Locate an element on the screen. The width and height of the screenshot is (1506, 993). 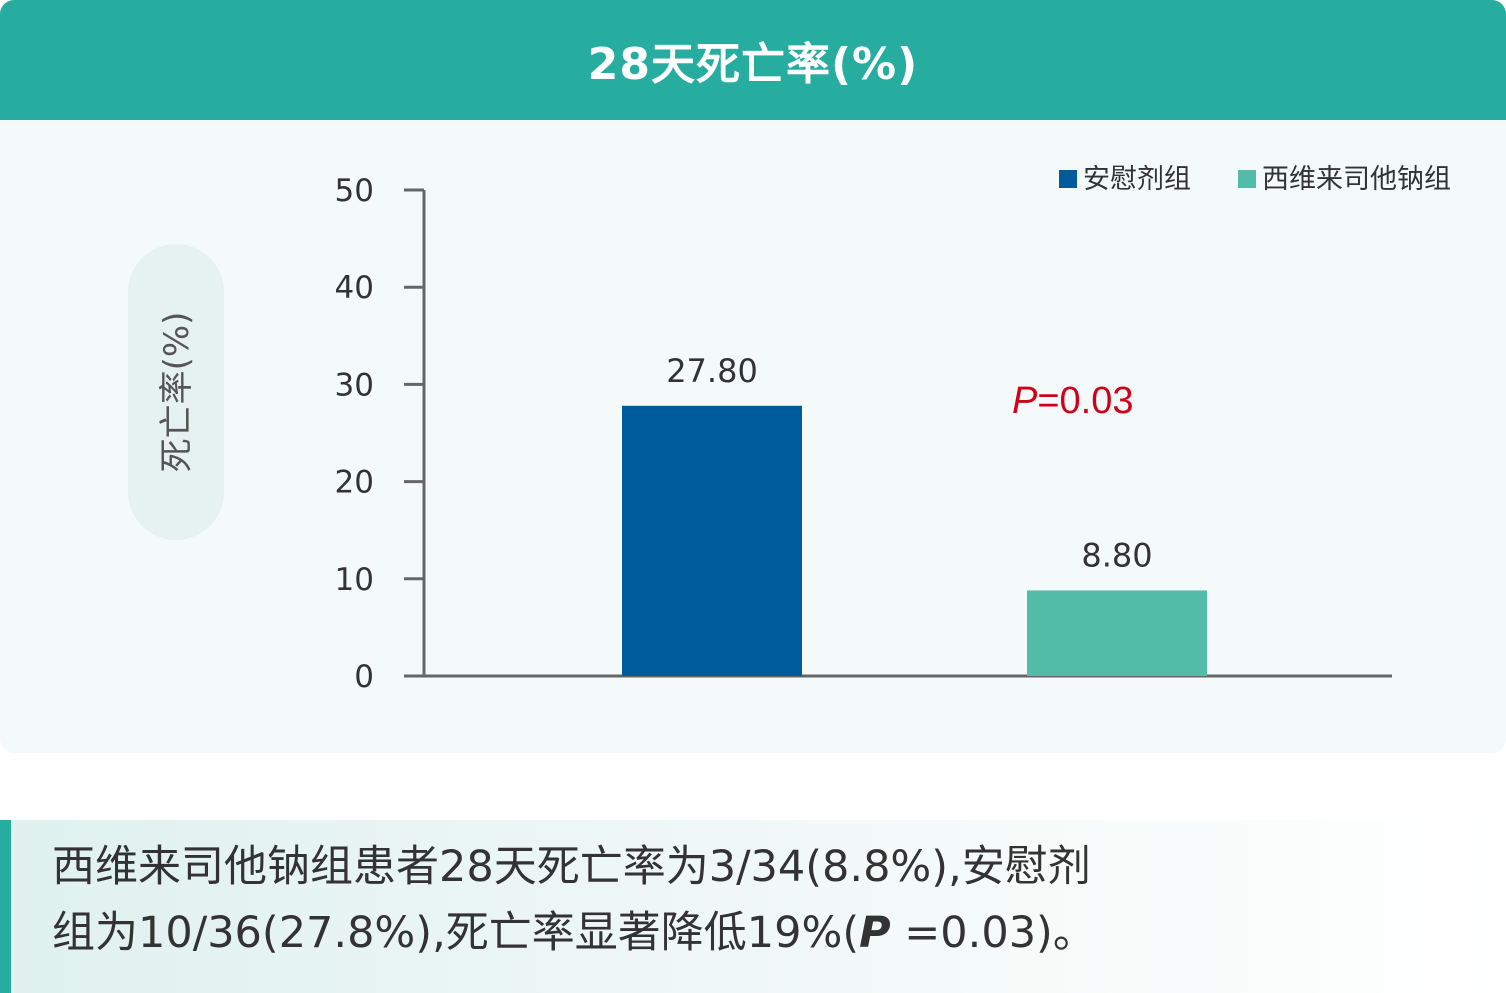
caption-line-2: 组为10/36(27.8%),死亡率显著降低19%(P =0.03)。 is located at coordinates (777, 933).